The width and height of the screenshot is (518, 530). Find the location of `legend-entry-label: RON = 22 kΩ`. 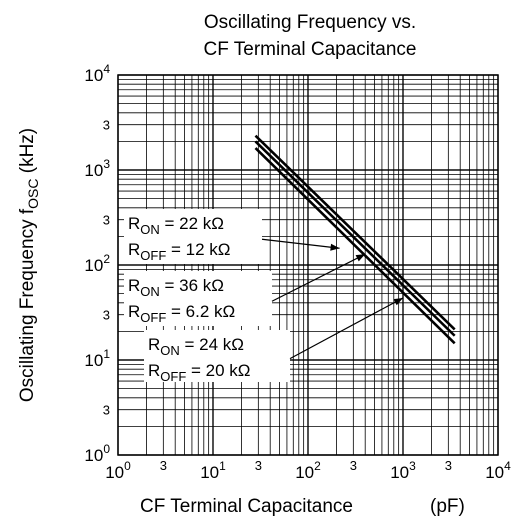

legend-entry-label: RON = 22 kΩ is located at coordinates (176, 225).